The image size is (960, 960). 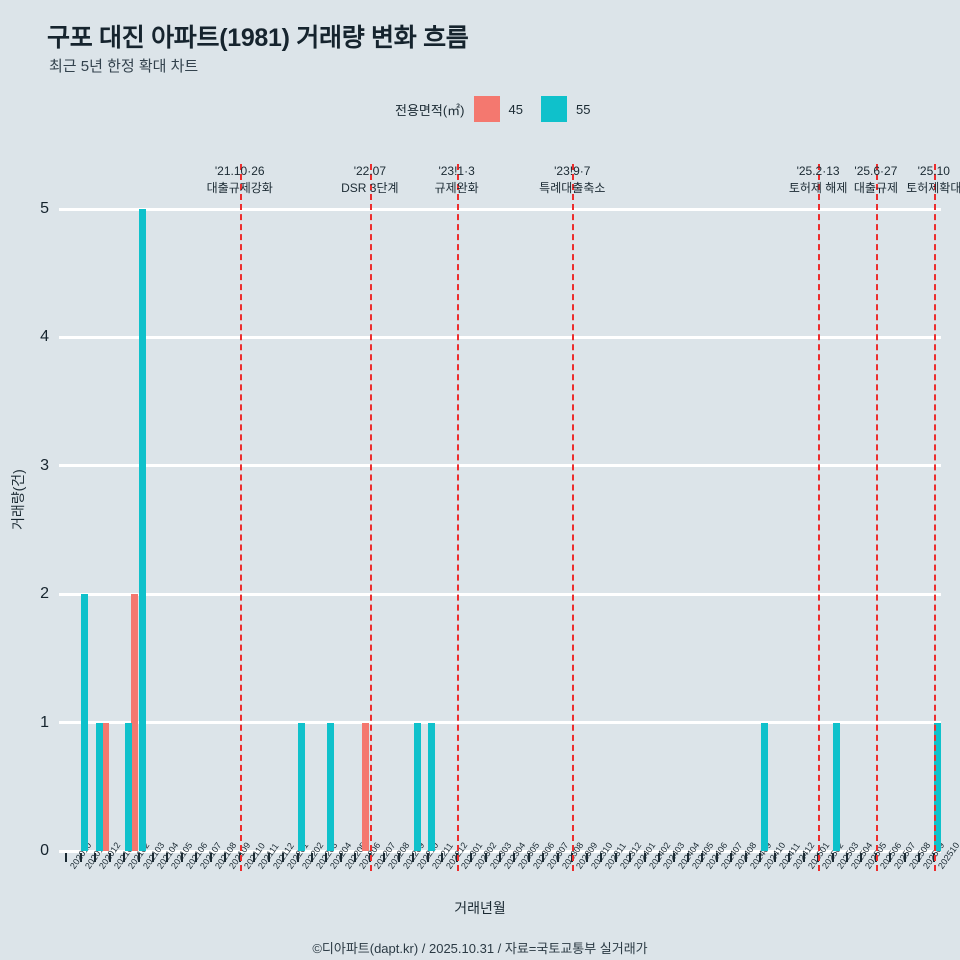 I want to click on y-tick-label-5: 5, so click(x=44, y=208).